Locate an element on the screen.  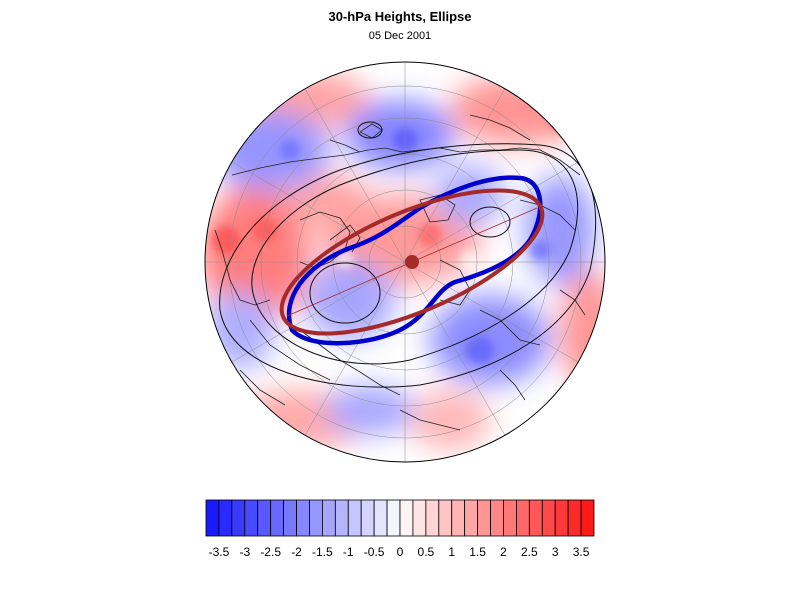
colorbar-tick-label: 3 is located at coordinates (555, 552).